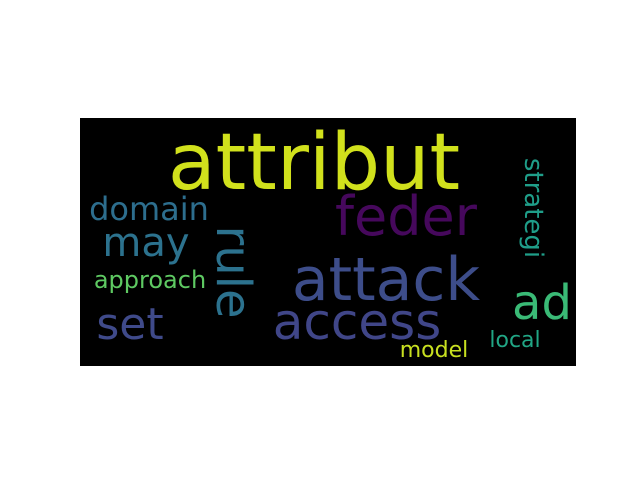 This screenshot has height=480, width=640. What do you see at coordinates (149, 209) in the screenshot?
I see `word-domain: domain` at bounding box center [149, 209].